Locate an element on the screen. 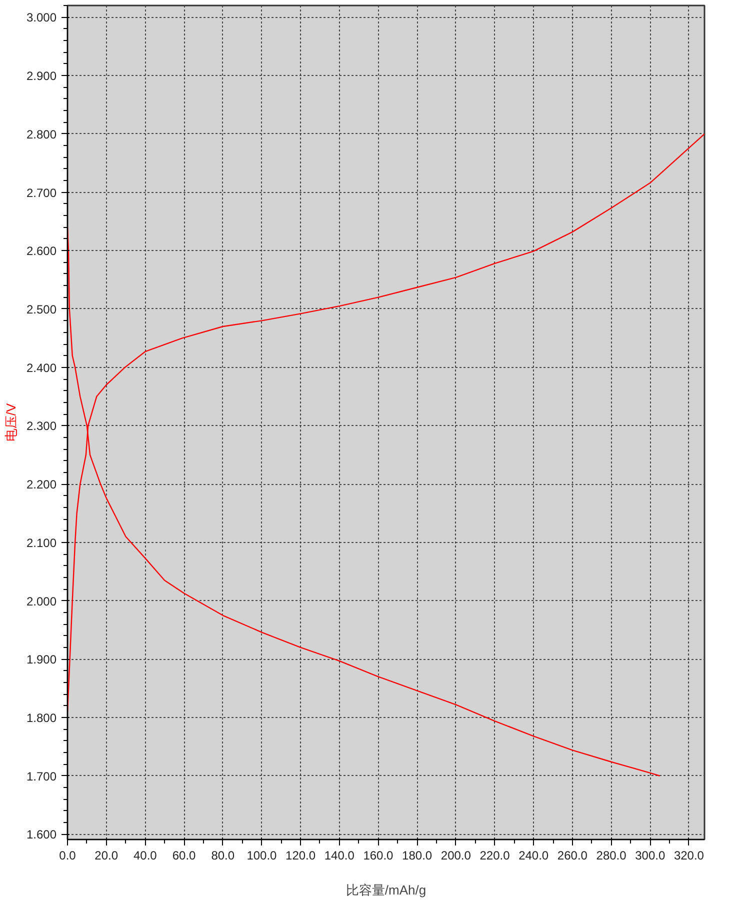  x-tick-label: 240.0 is located at coordinates (533, 855).